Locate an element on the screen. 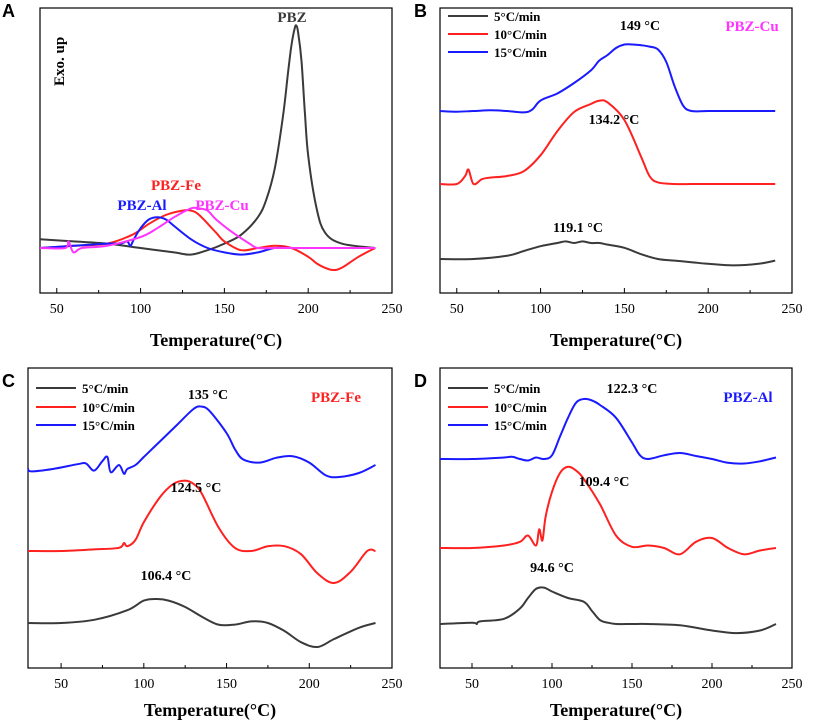 Image resolution: width=816 pixels, height=723 pixels. sample-label-b: PBZ-Cu is located at coordinates (751, 27).